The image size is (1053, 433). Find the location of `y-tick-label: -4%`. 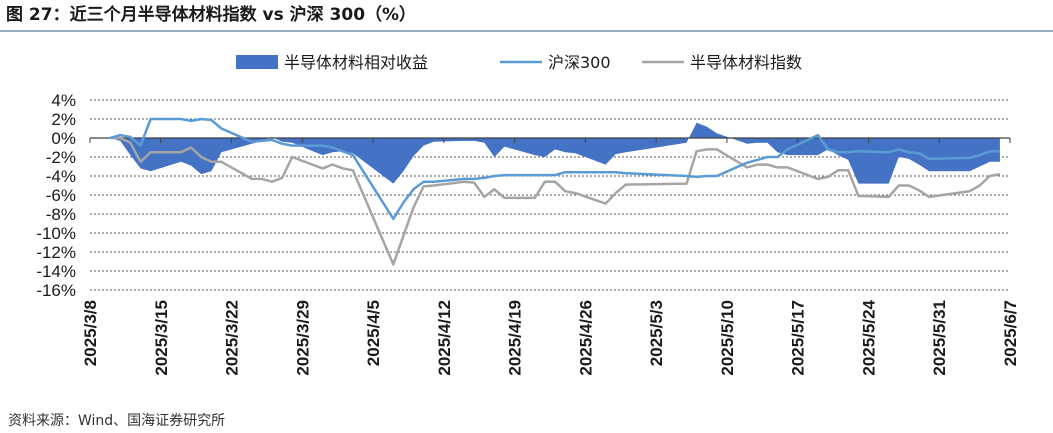

y-tick-label: -4% is located at coordinates (61, 176).